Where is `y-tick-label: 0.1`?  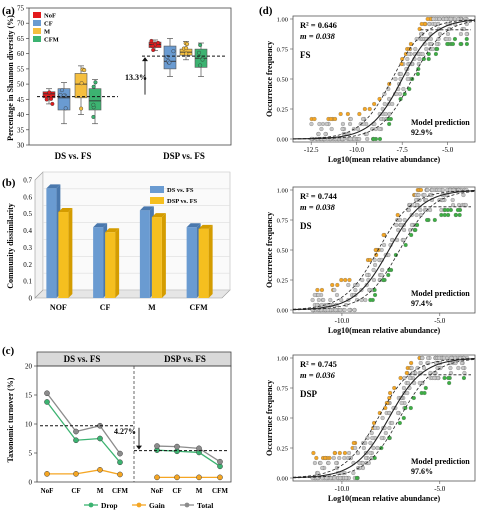 y-tick-label: 0.1 is located at coordinates (27, 282).